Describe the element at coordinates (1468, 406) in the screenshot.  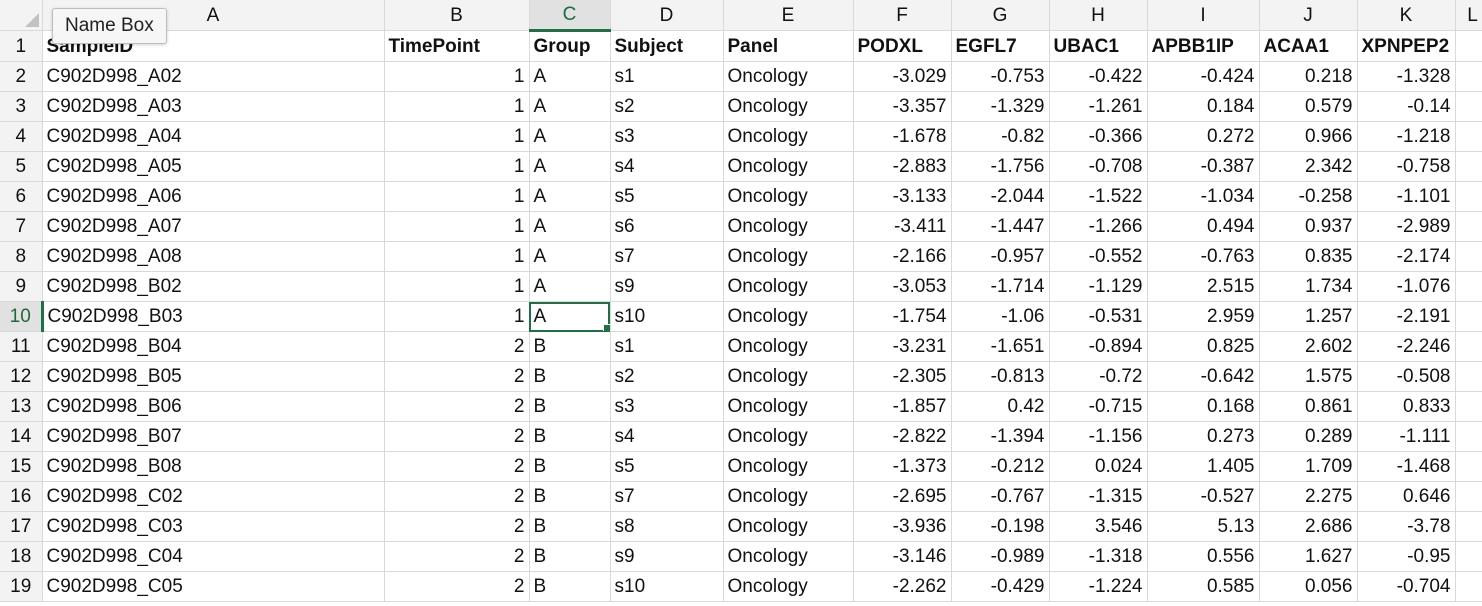
I see `cell-l13` at that location.